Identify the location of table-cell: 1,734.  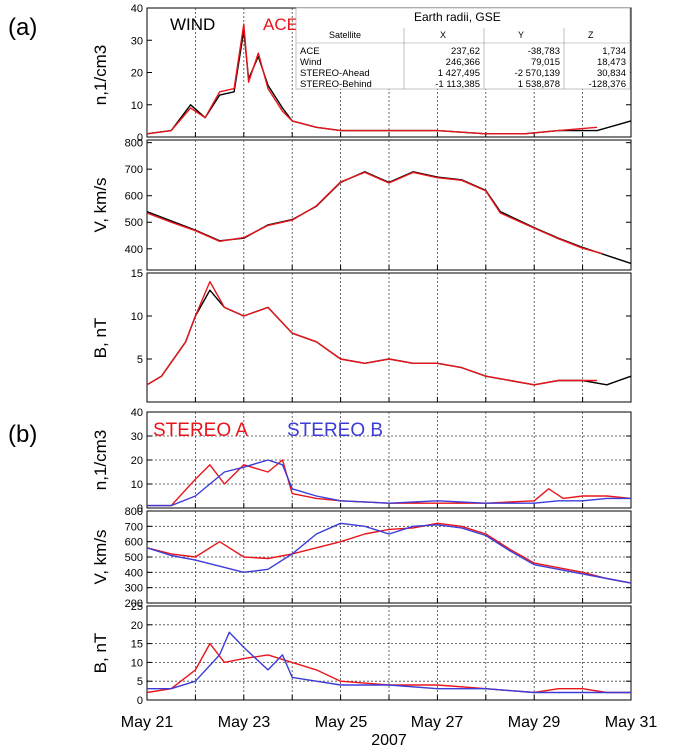
(614, 51).